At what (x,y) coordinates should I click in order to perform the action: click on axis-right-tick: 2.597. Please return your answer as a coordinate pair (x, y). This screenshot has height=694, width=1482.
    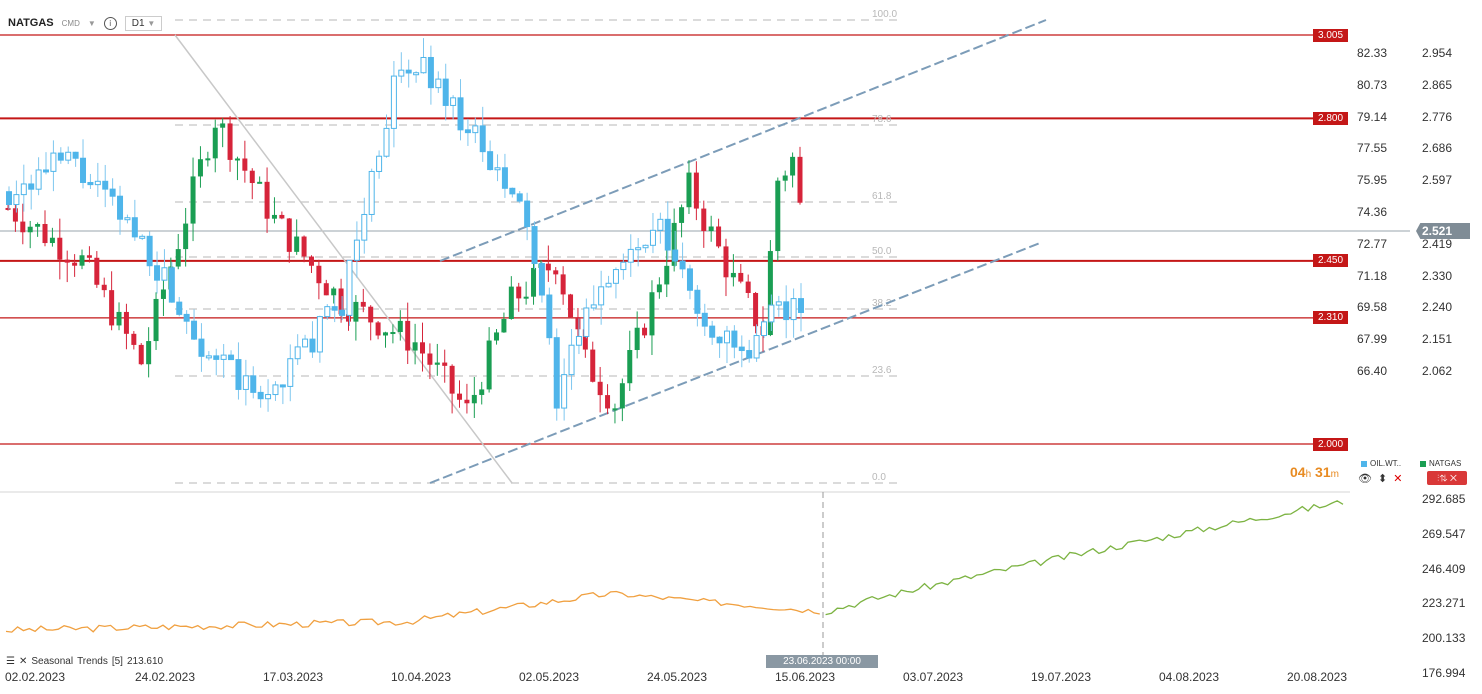
    Looking at the image, I should click on (1437, 180).